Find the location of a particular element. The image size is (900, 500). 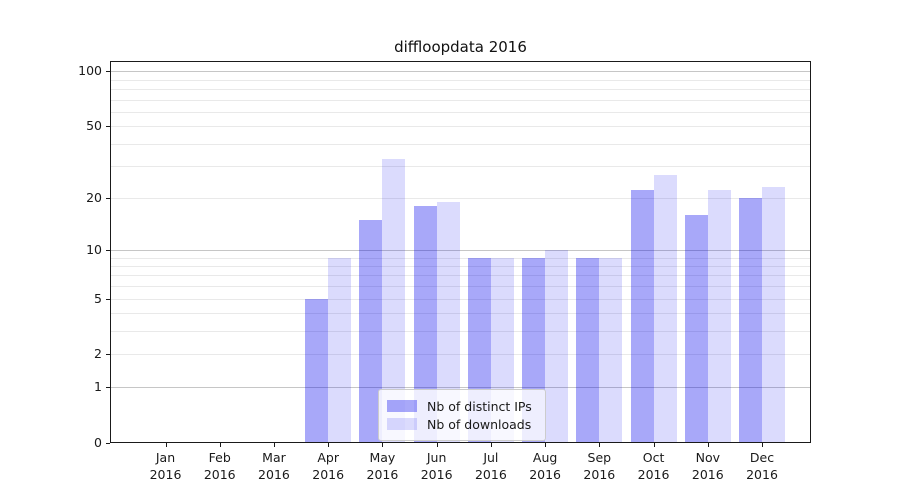

bar-distinct-ips-apr is located at coordinates (317, 370).